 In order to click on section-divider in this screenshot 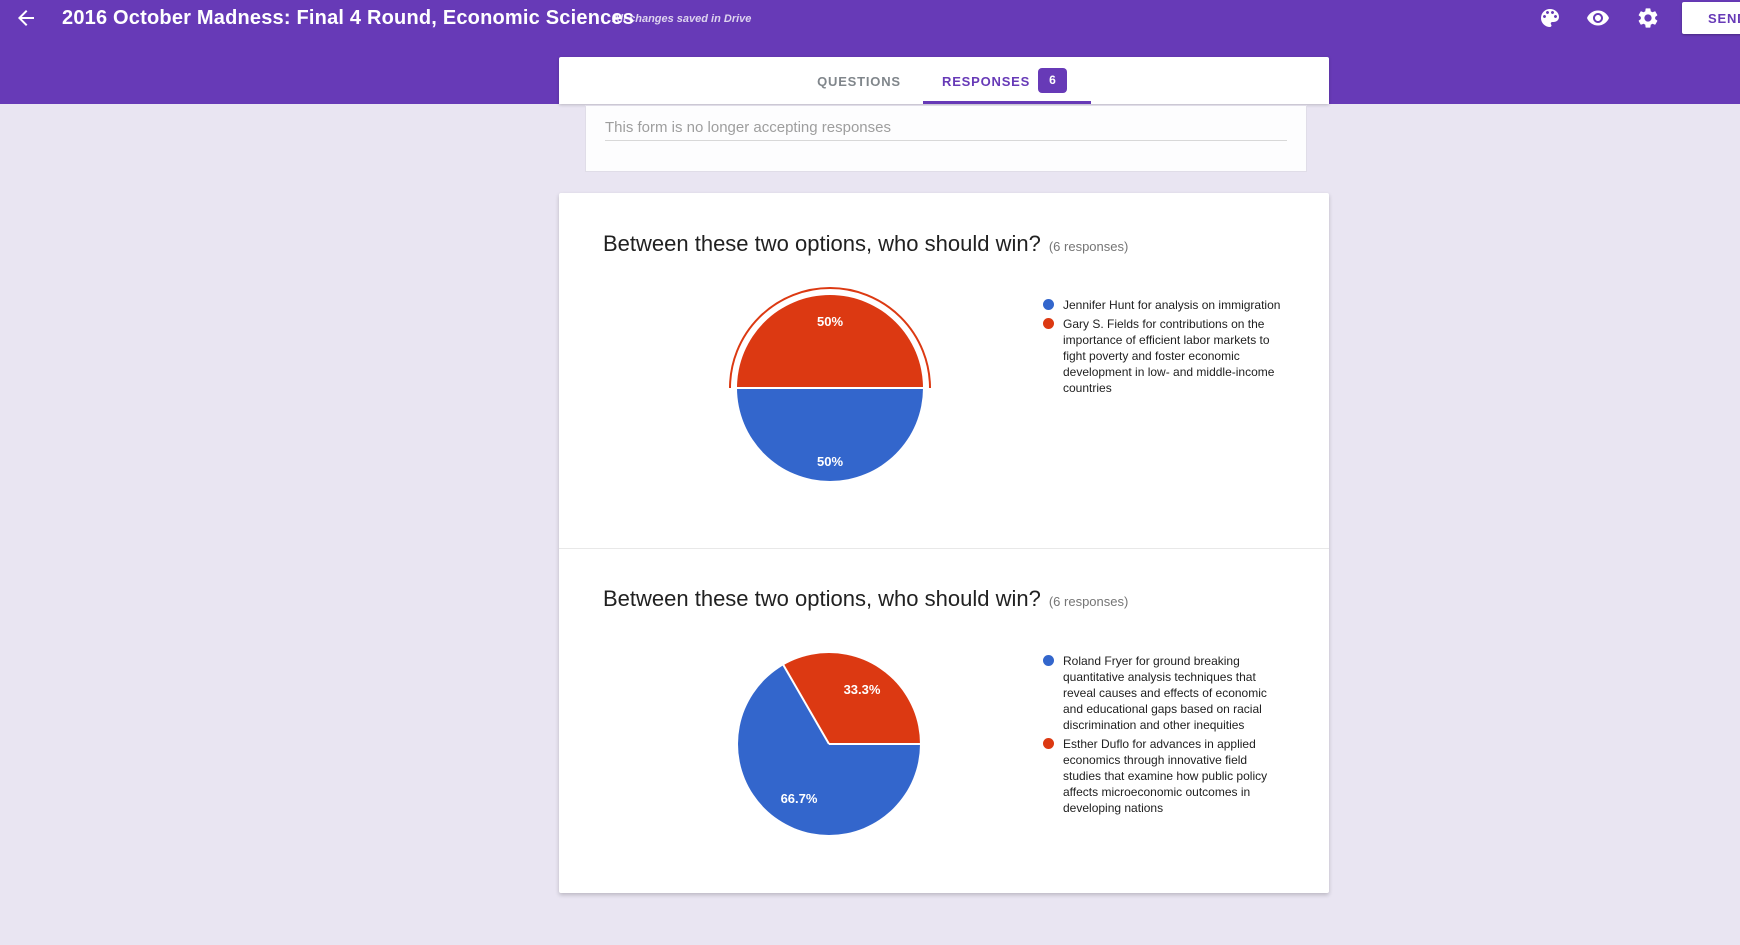, I will do `click(944, 548)`.